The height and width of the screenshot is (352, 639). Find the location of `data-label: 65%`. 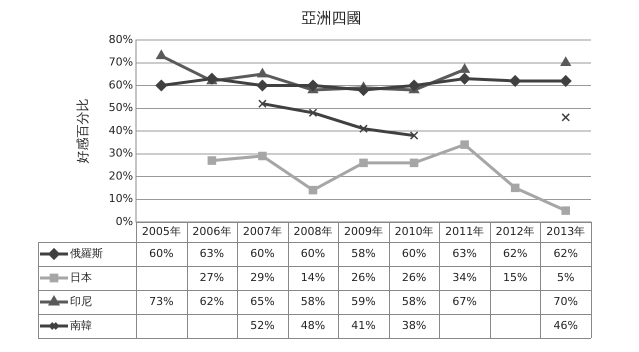

data-label: 65% is located at coordinates (262, 301).